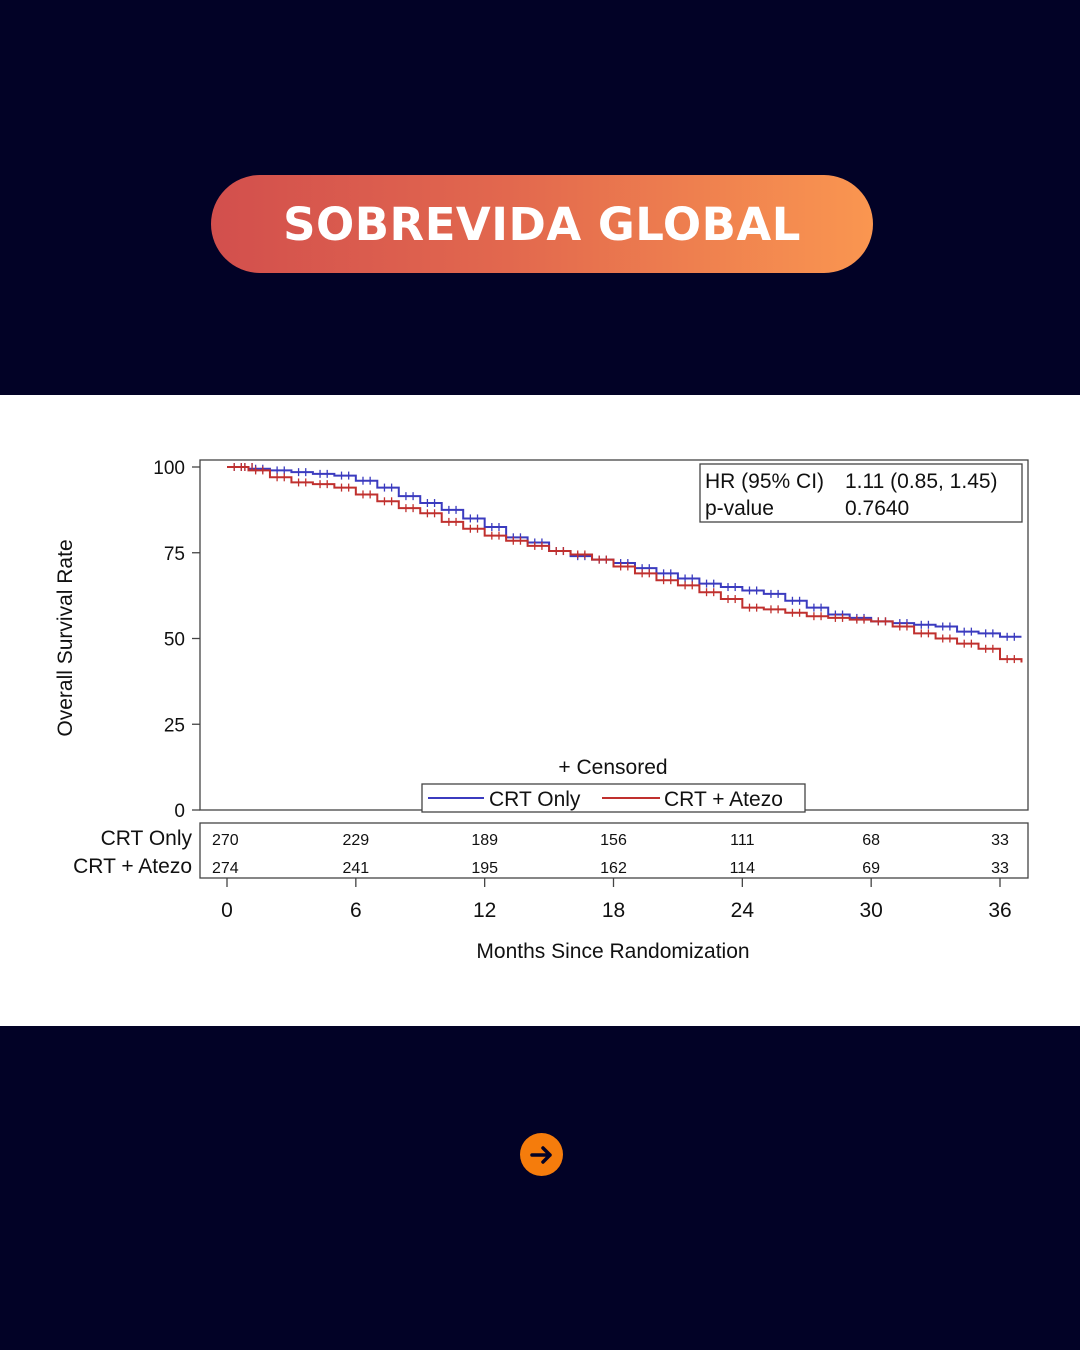 Image resolution: width=1080 pixels, height=1350 pixels. Describe the element at coordinates (356, 910) in the screenshot. I see `x-tick-label: 6` at that location.